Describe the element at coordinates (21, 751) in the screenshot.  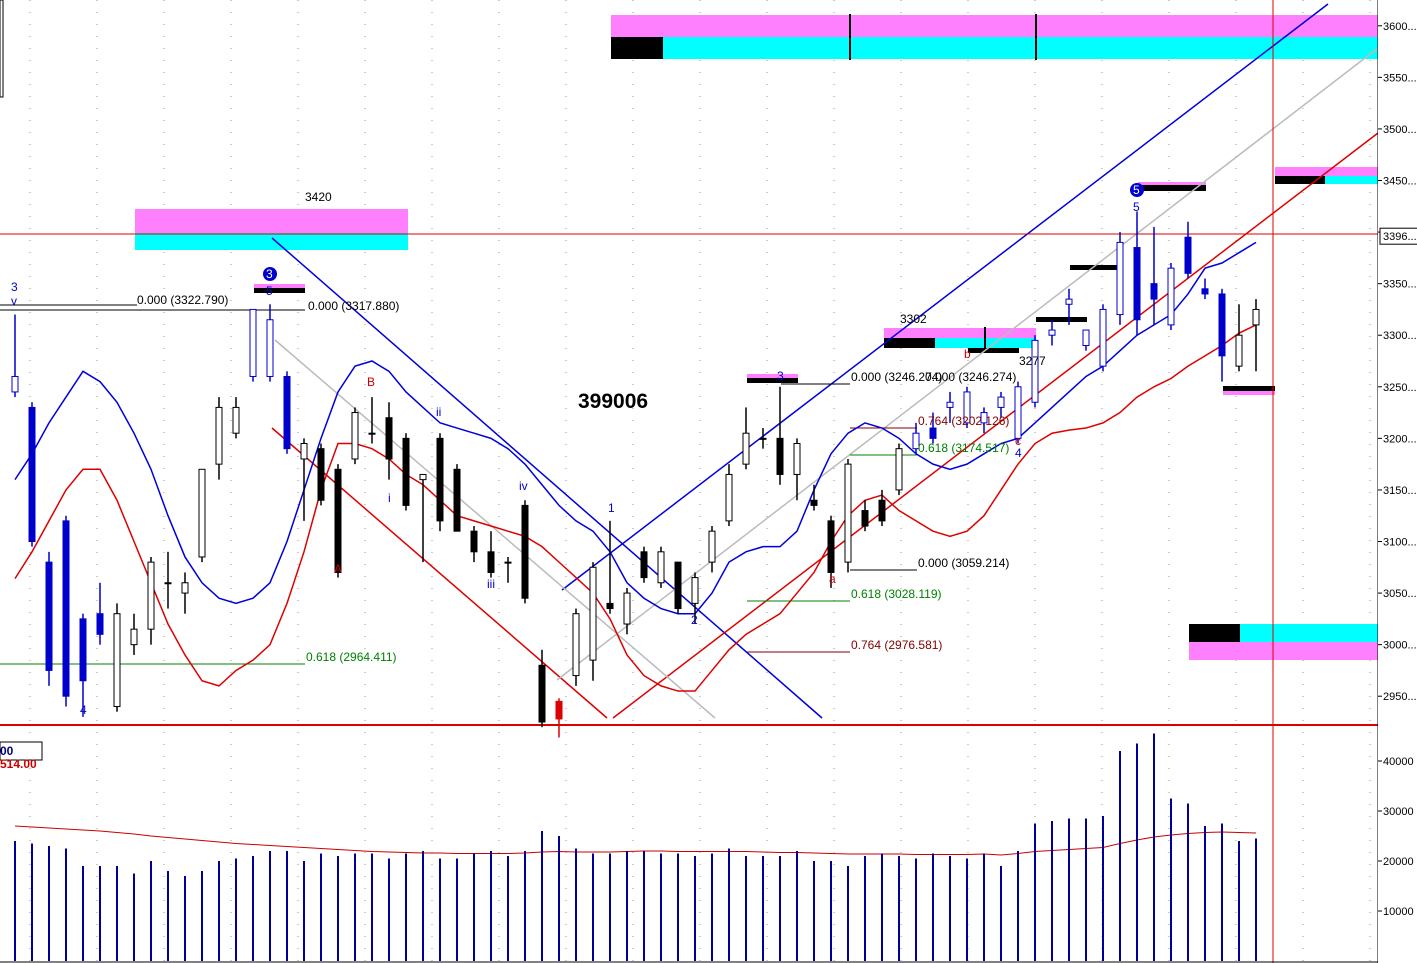
I see `legend-box` at that location.